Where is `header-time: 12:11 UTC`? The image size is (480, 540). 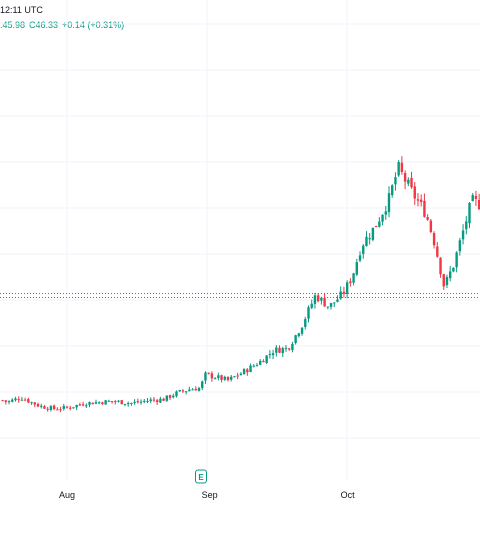
header-time: 12:11 UTC is located at coordinates (21, 10).